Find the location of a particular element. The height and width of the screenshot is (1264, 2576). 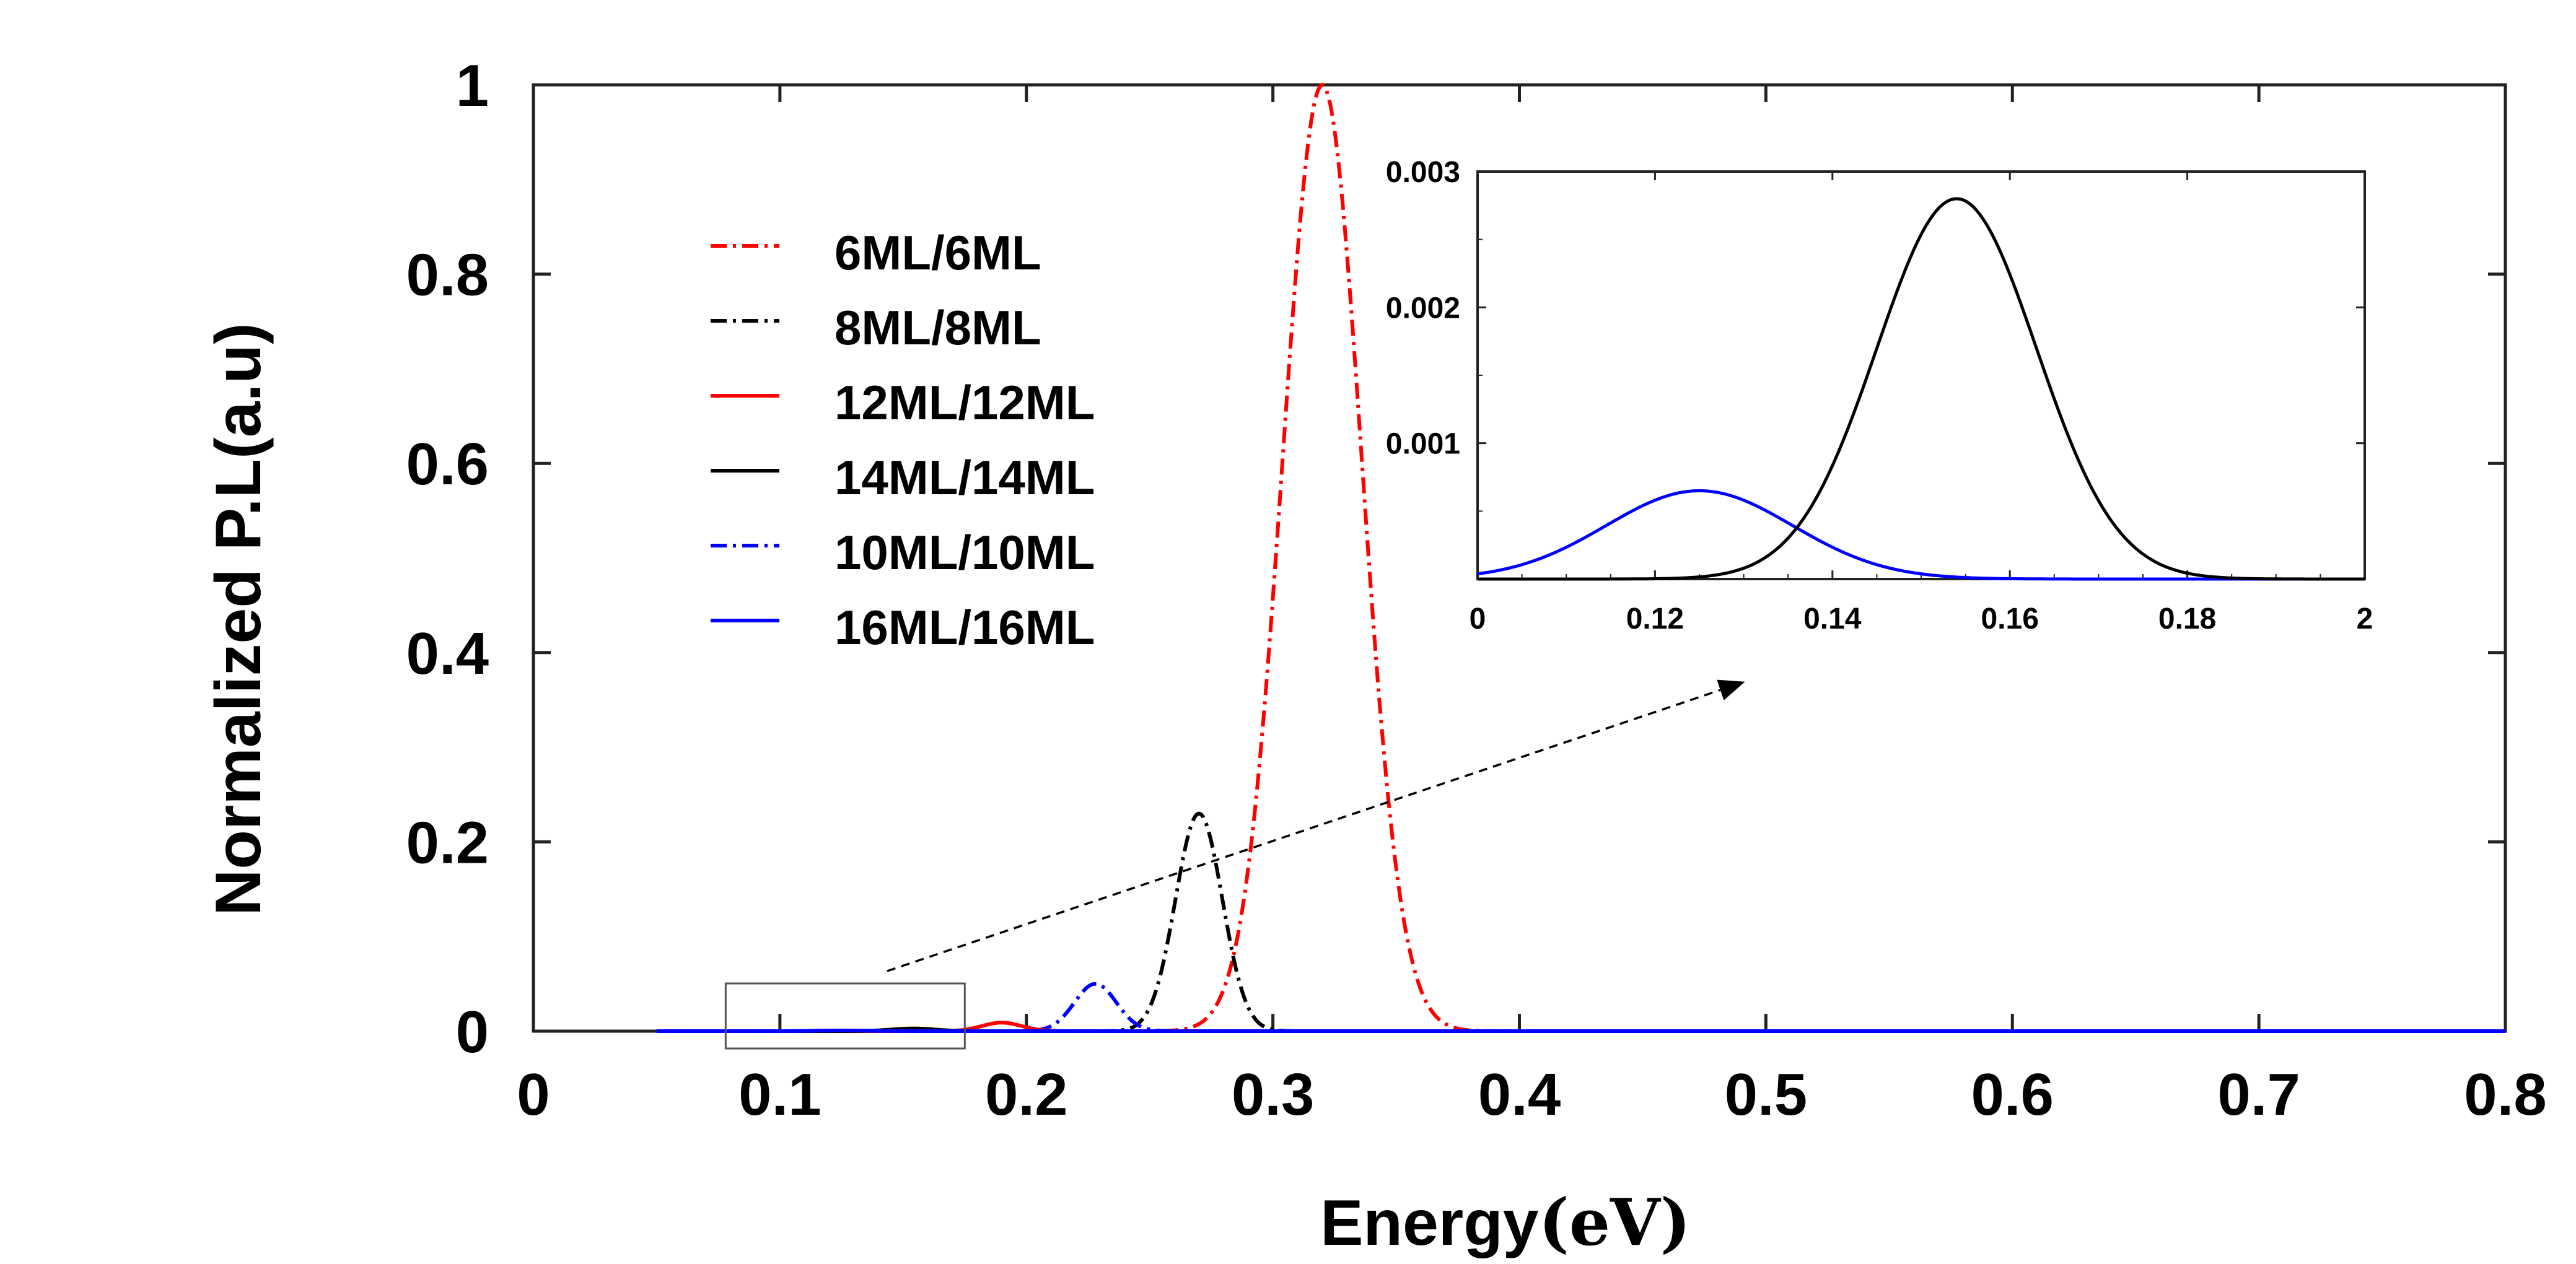

inset-x-tick-label: 0.12 is located at coordinates (1655, 619).